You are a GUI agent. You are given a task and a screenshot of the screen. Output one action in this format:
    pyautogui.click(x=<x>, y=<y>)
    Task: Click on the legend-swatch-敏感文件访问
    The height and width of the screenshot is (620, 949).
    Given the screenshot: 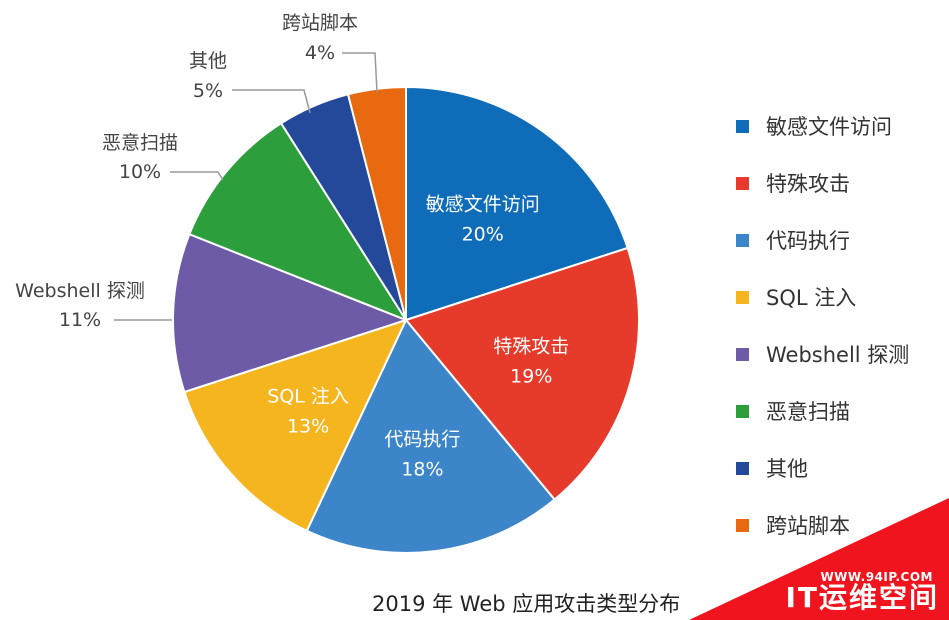 What is the action you would take?
    pyautogui.click(x=742, y=126)
    